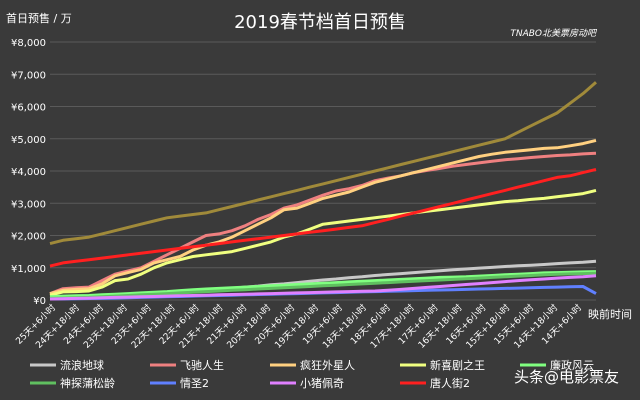 Image resolution: width=640 pixels, height=400 pixels. I want to click on y-tick-label: ¥2,000, so click(28, 237).